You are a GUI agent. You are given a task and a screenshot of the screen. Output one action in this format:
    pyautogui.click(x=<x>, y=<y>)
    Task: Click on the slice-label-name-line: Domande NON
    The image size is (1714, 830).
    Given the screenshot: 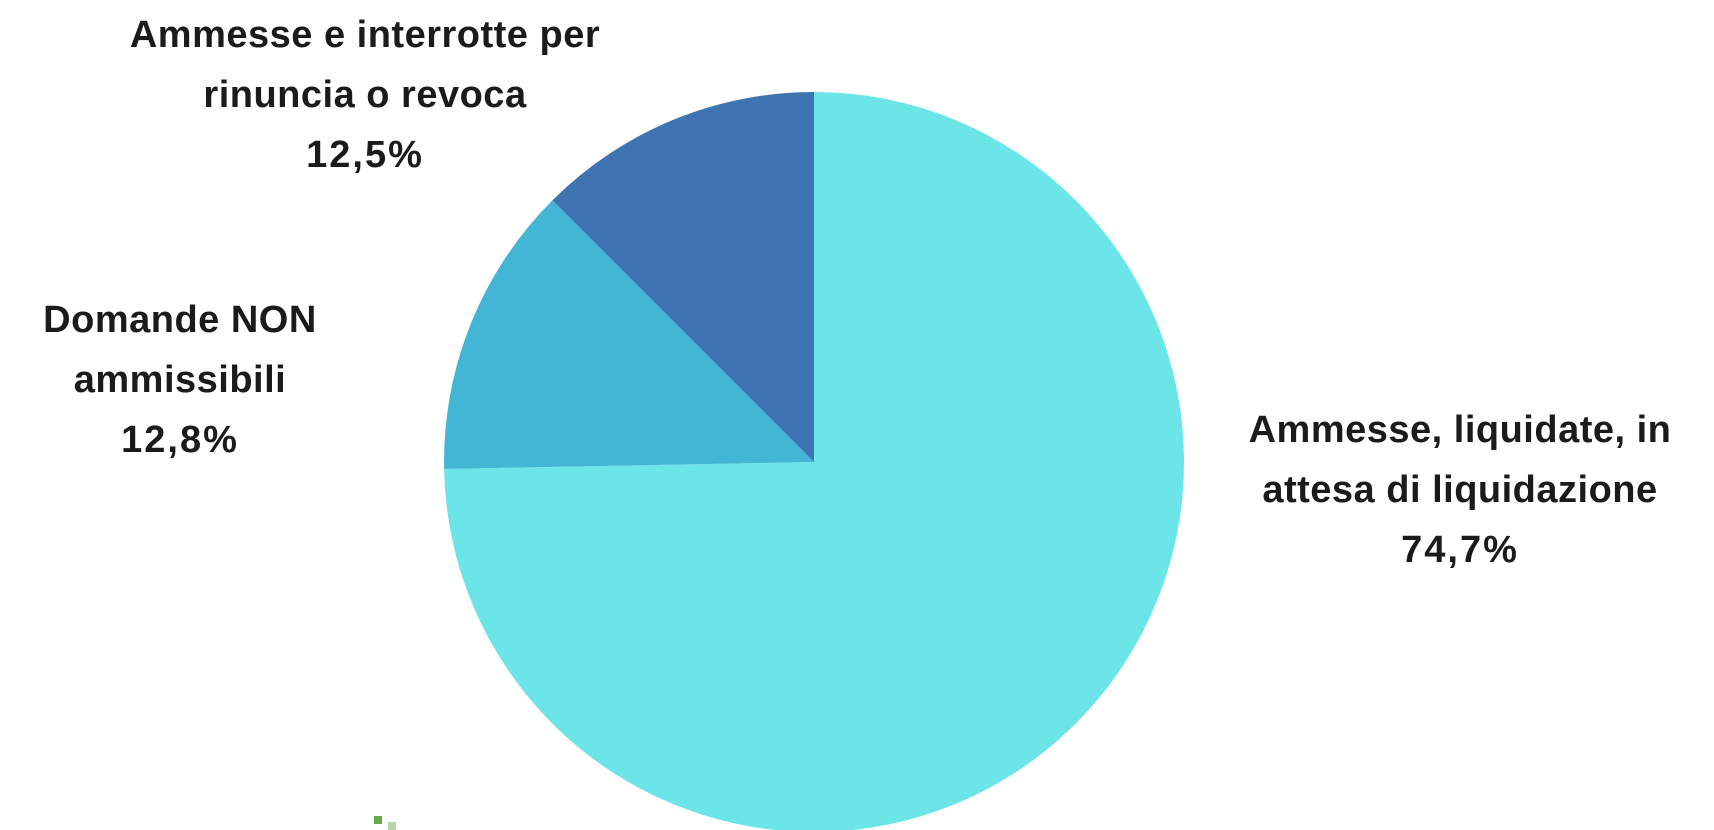 What is the action you would take?
    pyautogui.click(x=180, y=320)
    